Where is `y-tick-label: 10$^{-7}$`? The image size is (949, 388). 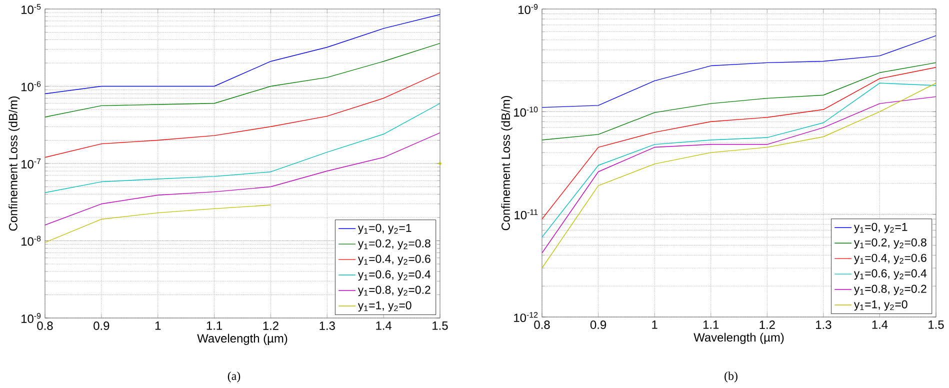
y-tick-label: 10$^{-7}$ is located at coordinates (31, 163).